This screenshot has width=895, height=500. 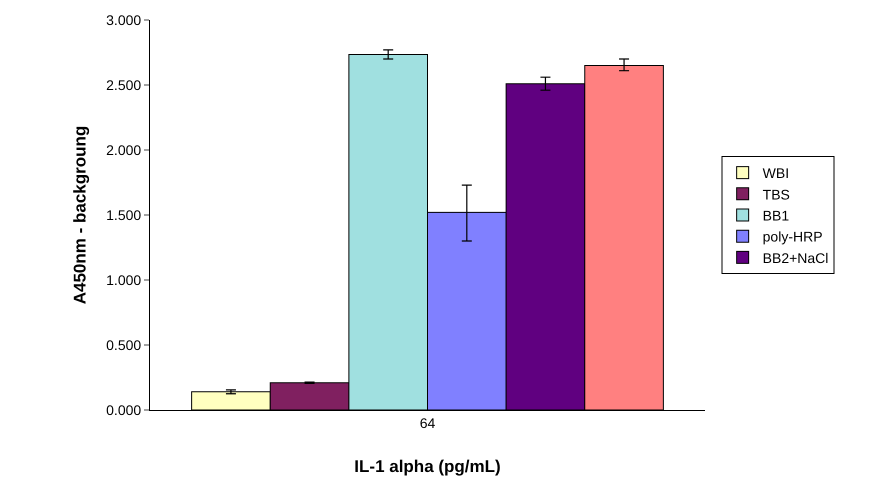 What do you see at coordinates (124, 20) in the screenshot?
I see `y-tick-label: 3.000` at bounding box center [124, 20].